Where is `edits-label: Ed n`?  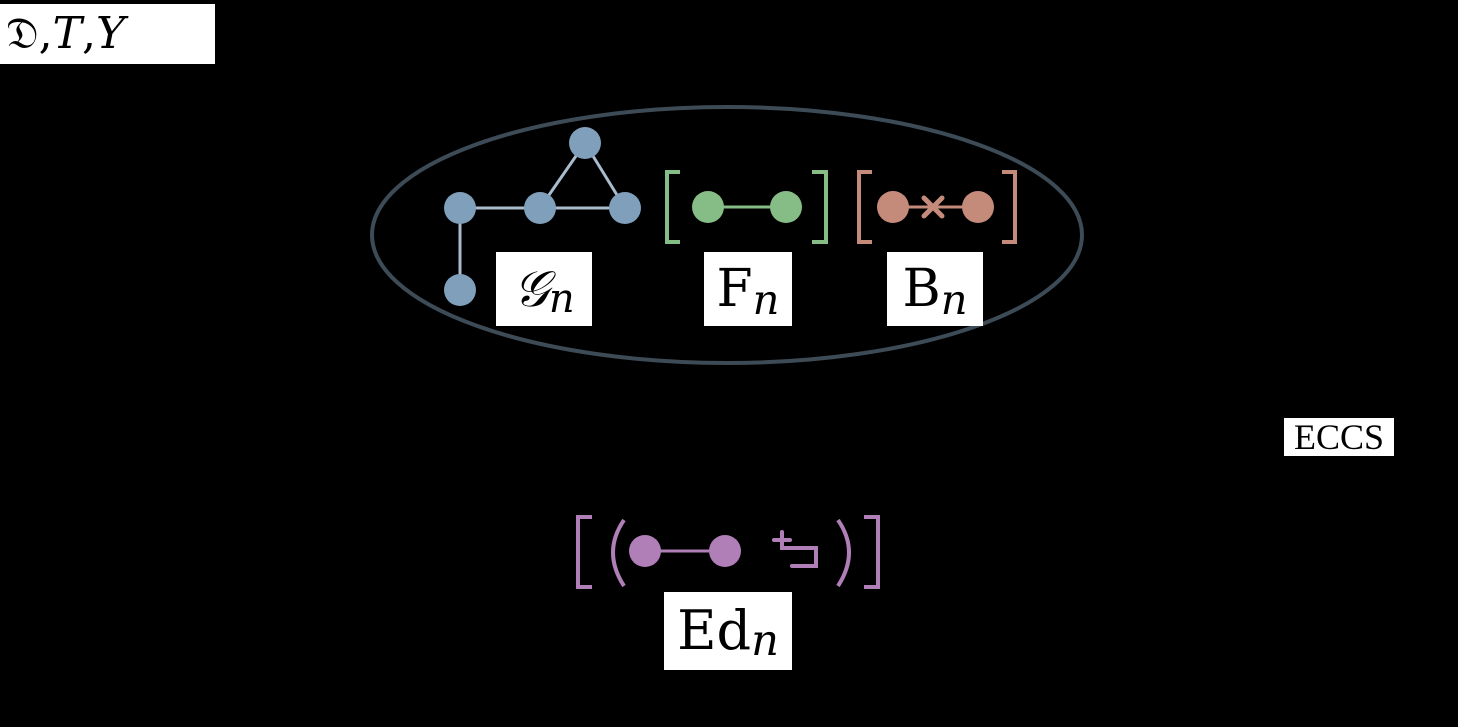 edits-label: Ed n is located at coordinates (728, 631).